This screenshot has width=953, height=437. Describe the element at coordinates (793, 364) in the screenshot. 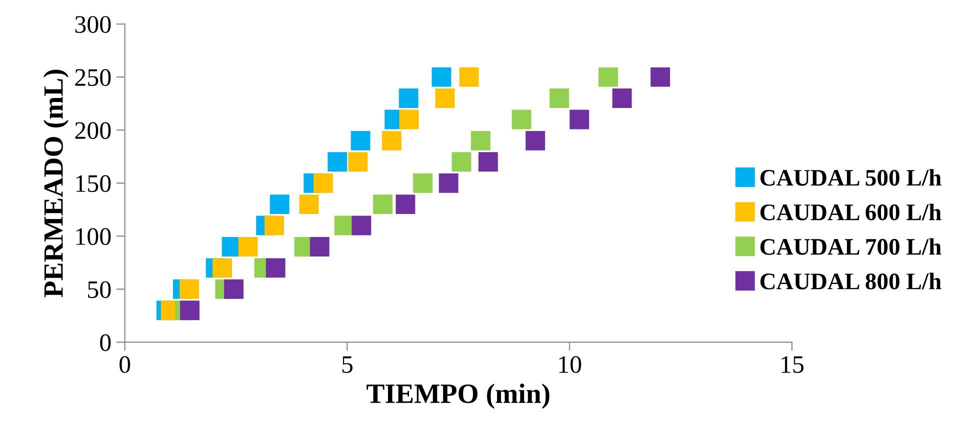

I see `x-tick-label: 15` at that location.